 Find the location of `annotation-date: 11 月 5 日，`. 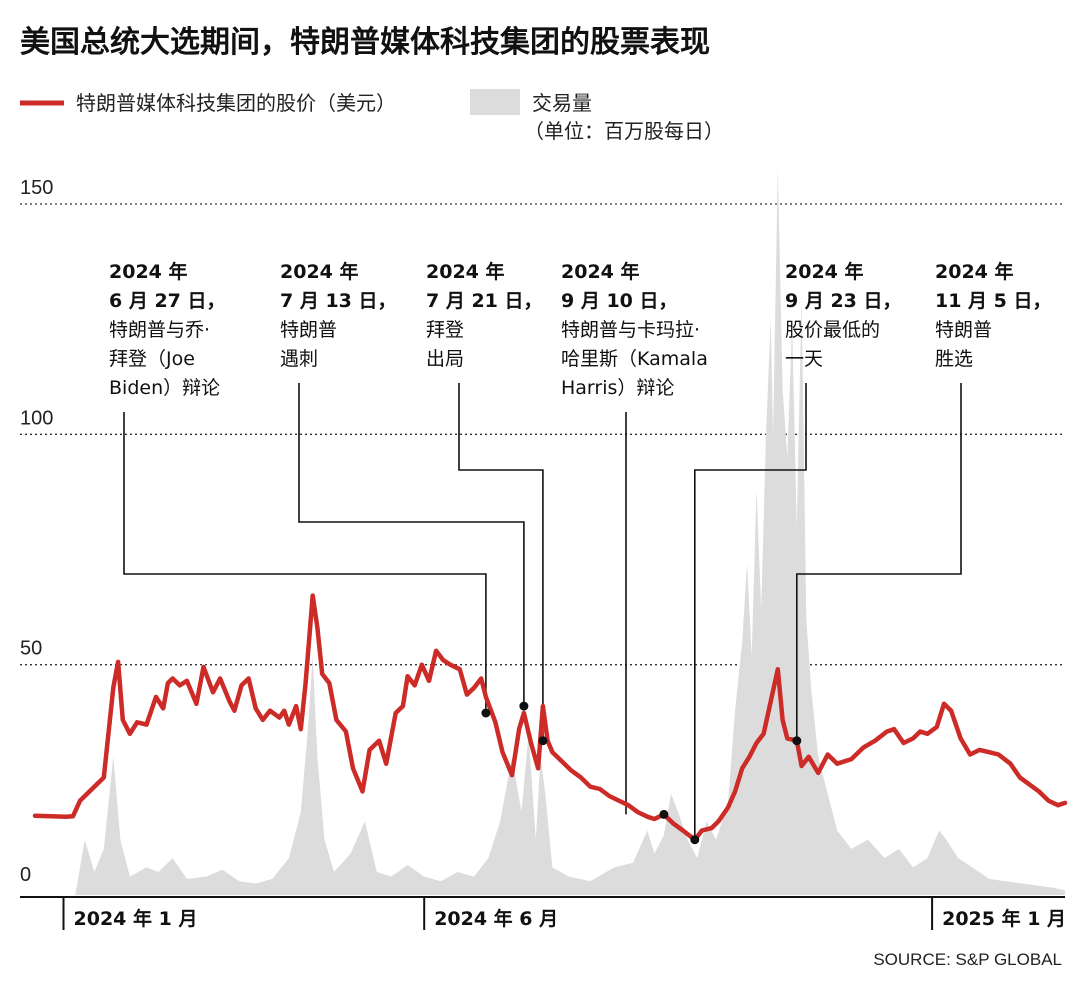

annotation-date: 11 月 5 日， is located at coordinates (993, 301).